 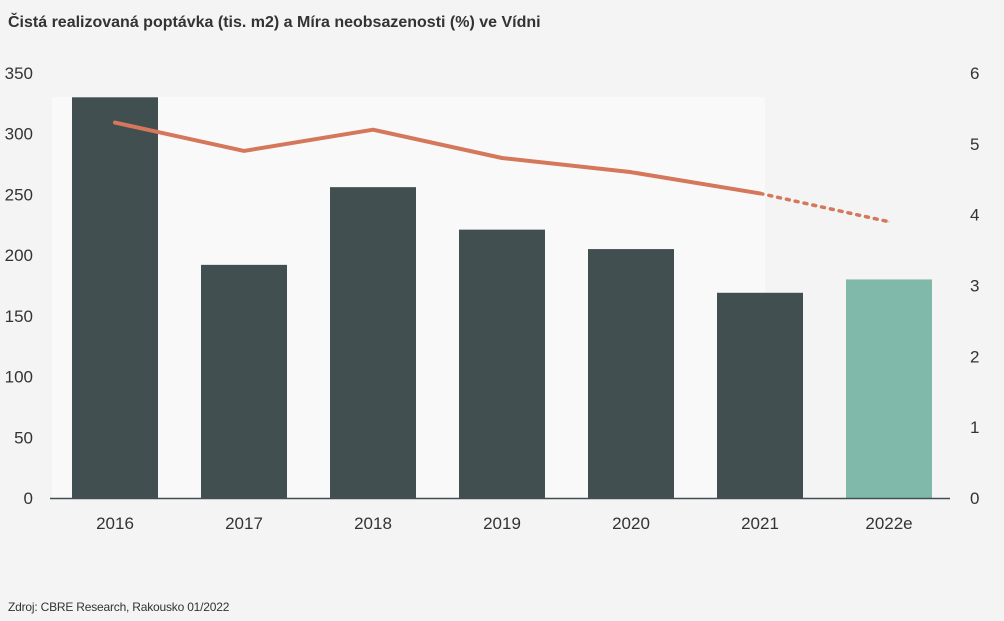 I want to click on x-tick-label: 2020, so click(x=631, y=523).